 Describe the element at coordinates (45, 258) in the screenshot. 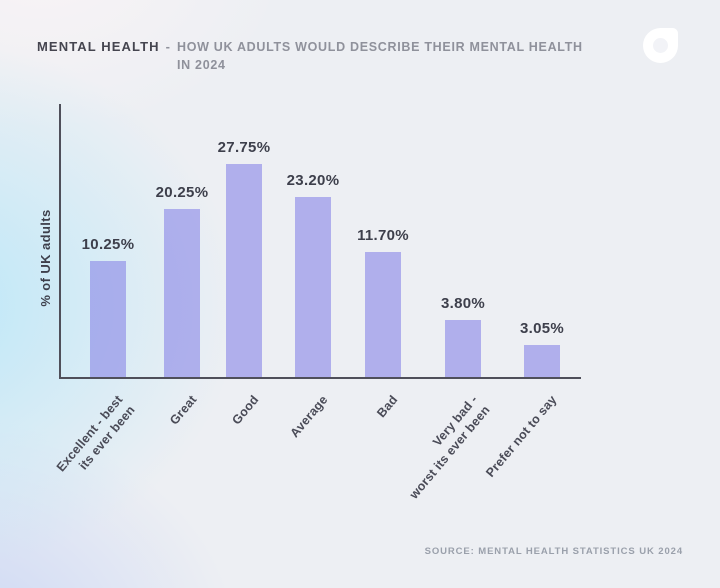

I see `y-axis-label: % of UK adults` at that location.